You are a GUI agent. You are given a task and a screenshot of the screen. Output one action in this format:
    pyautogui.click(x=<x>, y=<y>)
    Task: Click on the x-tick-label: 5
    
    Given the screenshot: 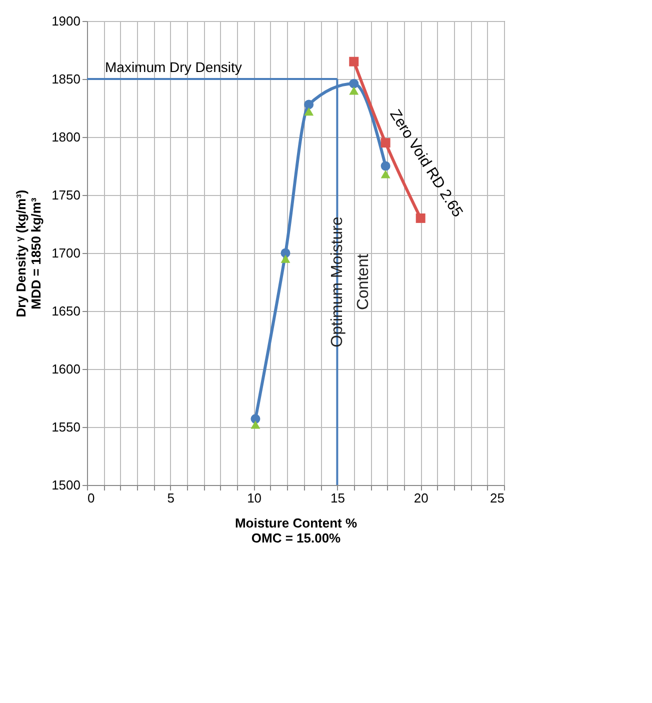 What is the action you would take?
    pyautogui.click(x=171, y=498)
    